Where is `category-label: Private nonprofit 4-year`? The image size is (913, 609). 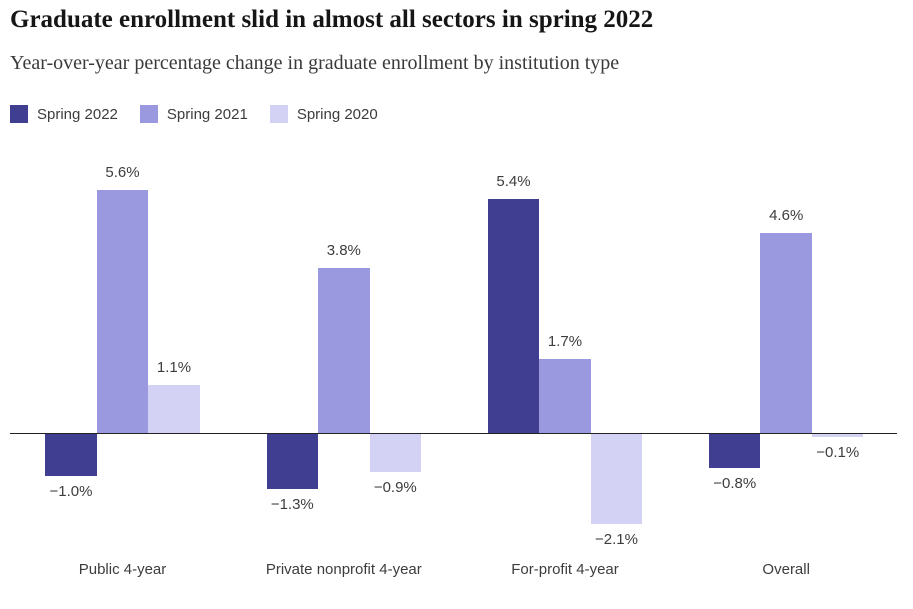 category-label: Private nonprofit 4-year is located at coordinates (343, 569).